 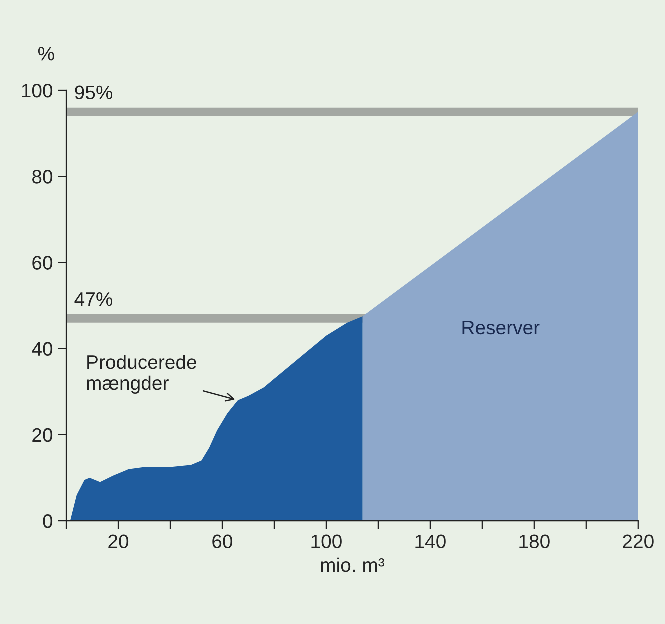 What do you see at coordinates (535, 541) in the screenshot?
I see `x-tick-label: 180` at bounding box center [535, 541].